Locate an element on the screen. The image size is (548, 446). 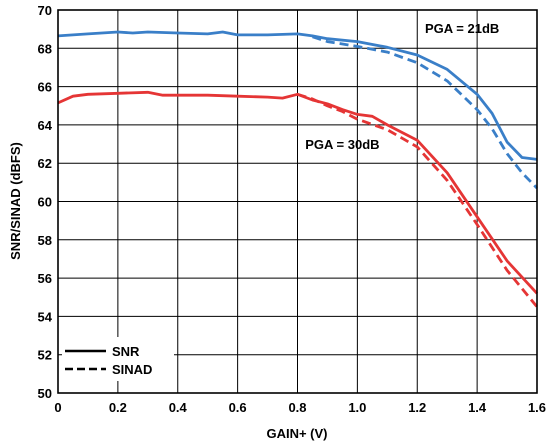
x-axis-label: GAIN+ (V) is located at coordinates (296, 433).